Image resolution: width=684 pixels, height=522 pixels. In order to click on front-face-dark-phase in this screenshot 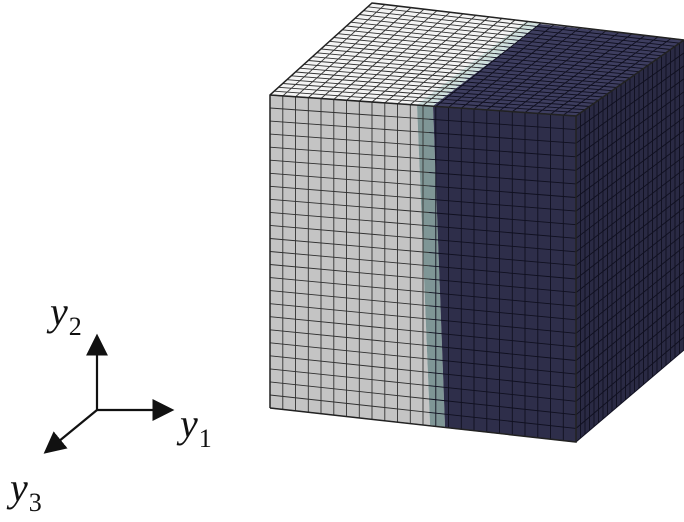, I will do `click(504, 274)`.